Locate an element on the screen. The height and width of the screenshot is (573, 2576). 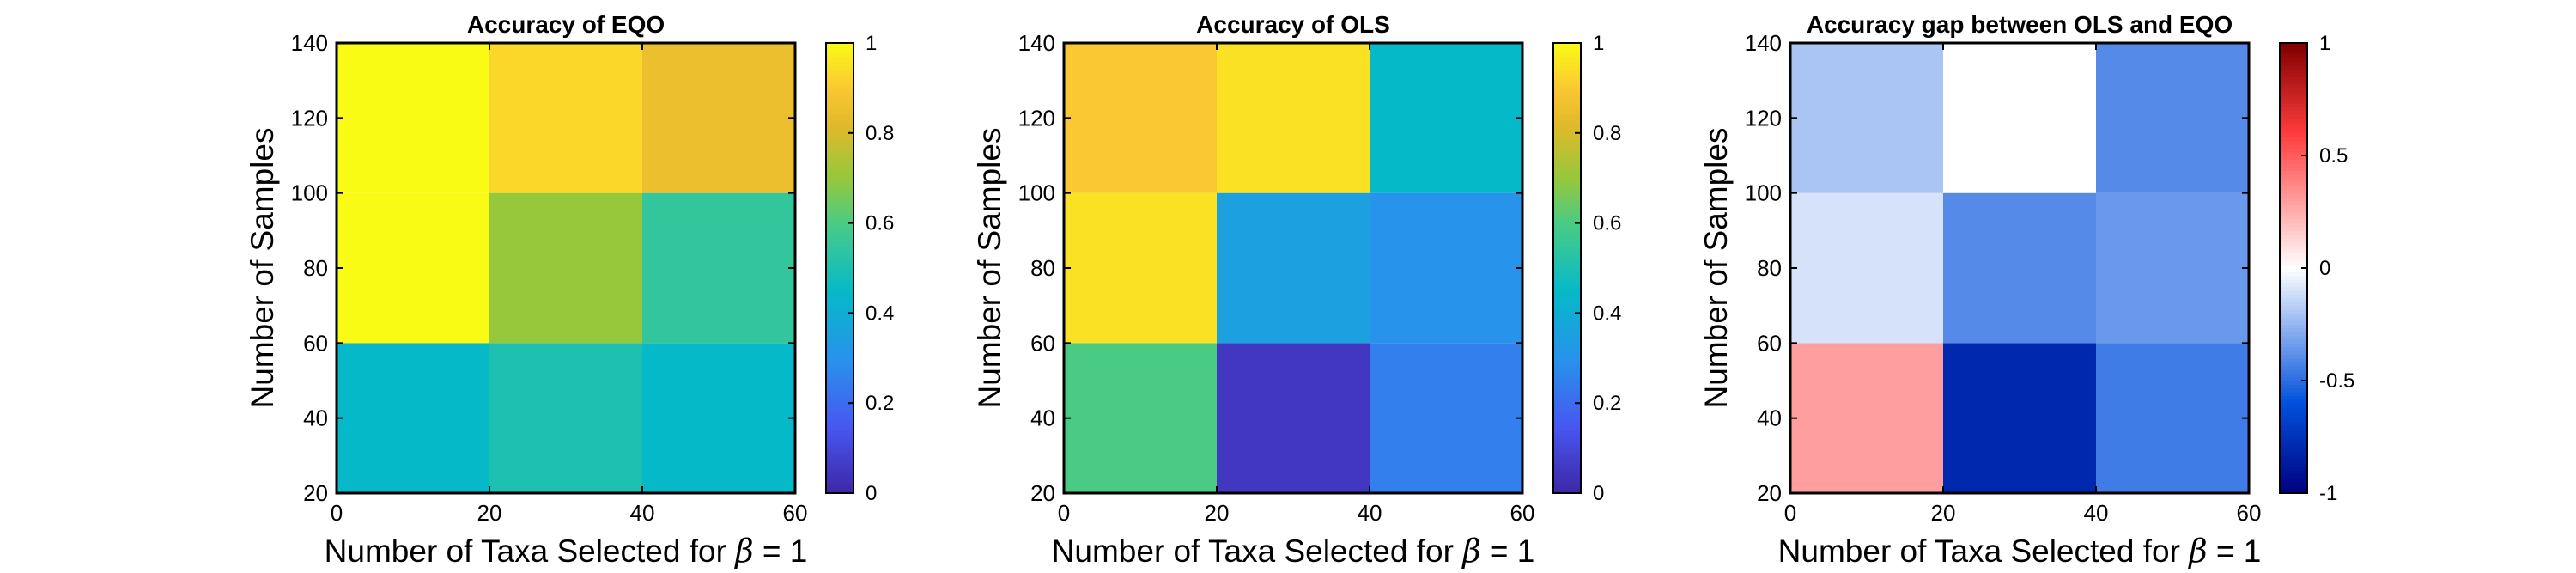
colorbar-tick-label: -1 is located at coordinates (2328, 493).